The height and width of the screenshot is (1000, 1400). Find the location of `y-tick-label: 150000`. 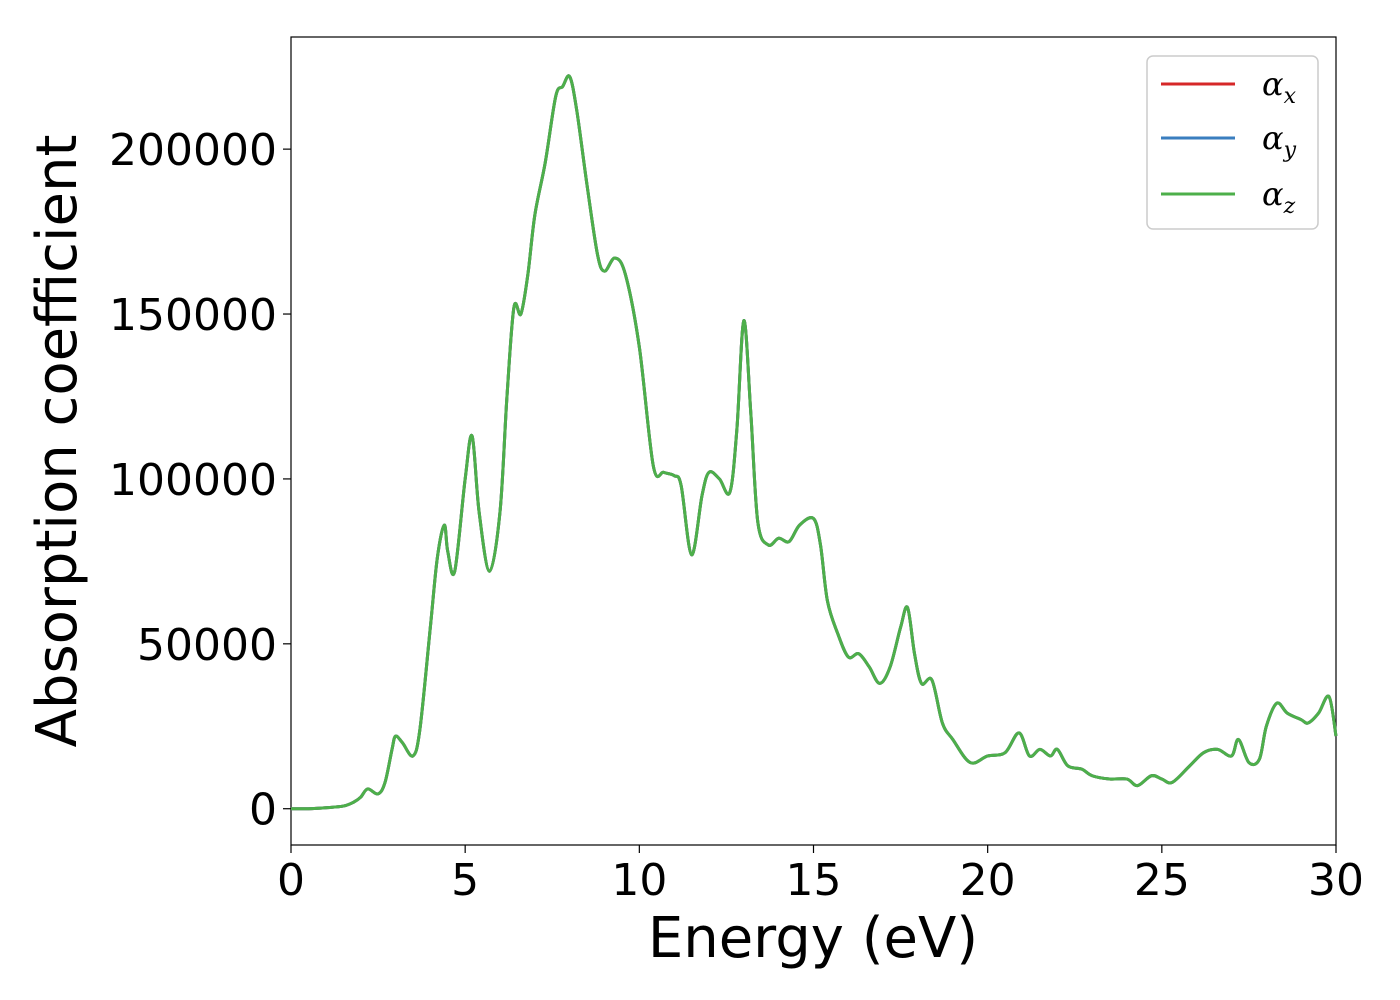

y-tick-label: 150000 is located at coordinates (193, 315).